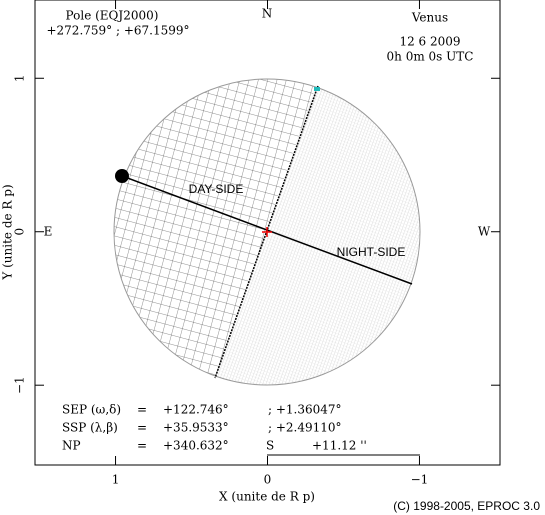 The height and width of the screenshot is (515, 545). I want to click on y-axis-label: Y (unite de R p), so click(8, 232).